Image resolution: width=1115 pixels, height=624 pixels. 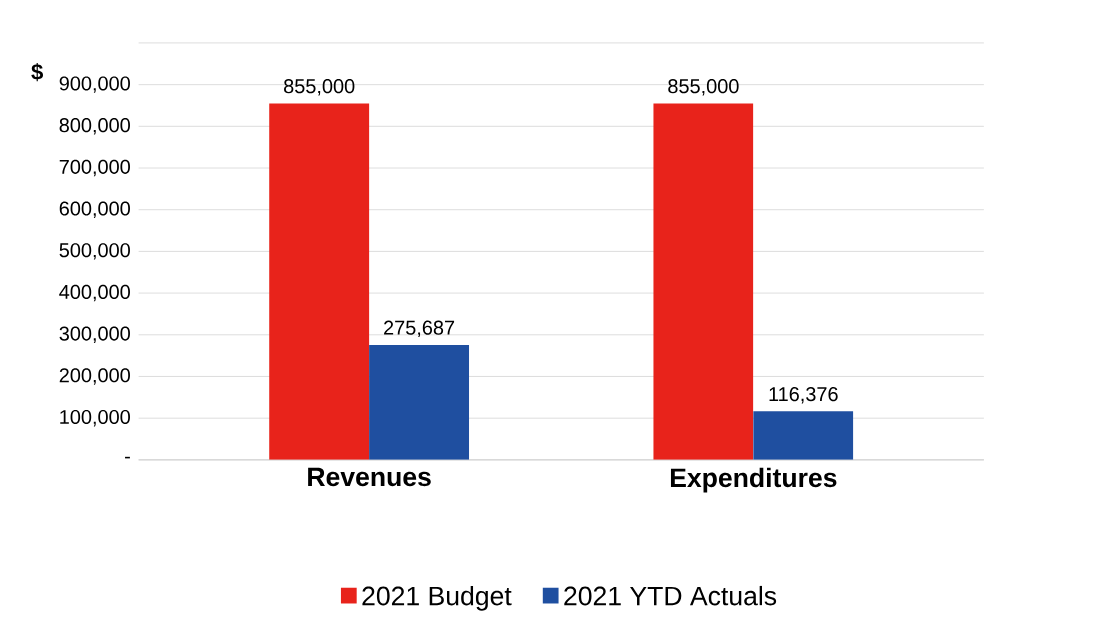 I want to click on y-tick-label: 500,000, so click(x=94, y=251).